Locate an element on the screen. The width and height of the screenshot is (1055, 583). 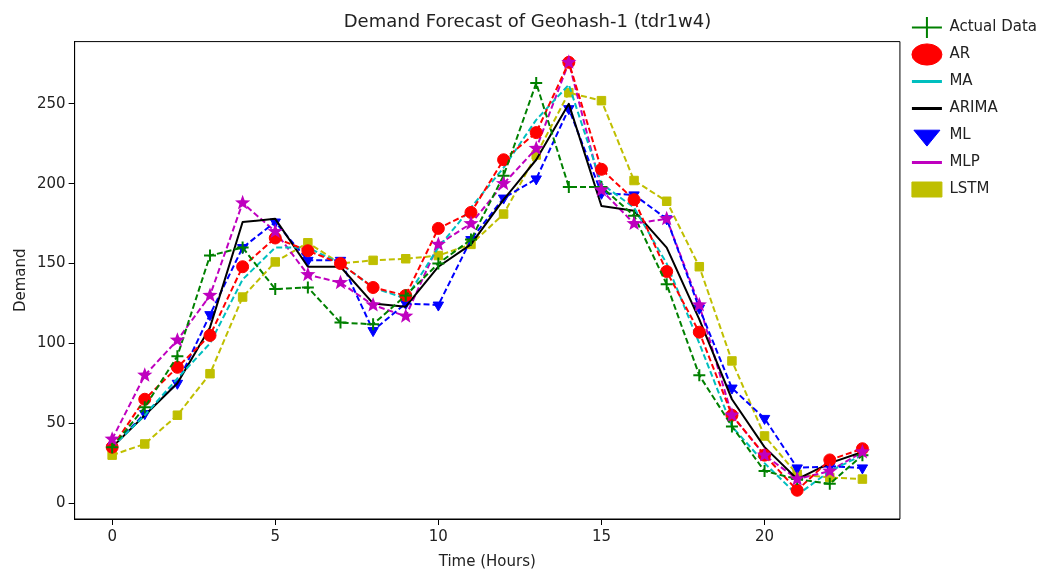
x-axis-title: Time (Hours) is located at coordinates (486, 560).